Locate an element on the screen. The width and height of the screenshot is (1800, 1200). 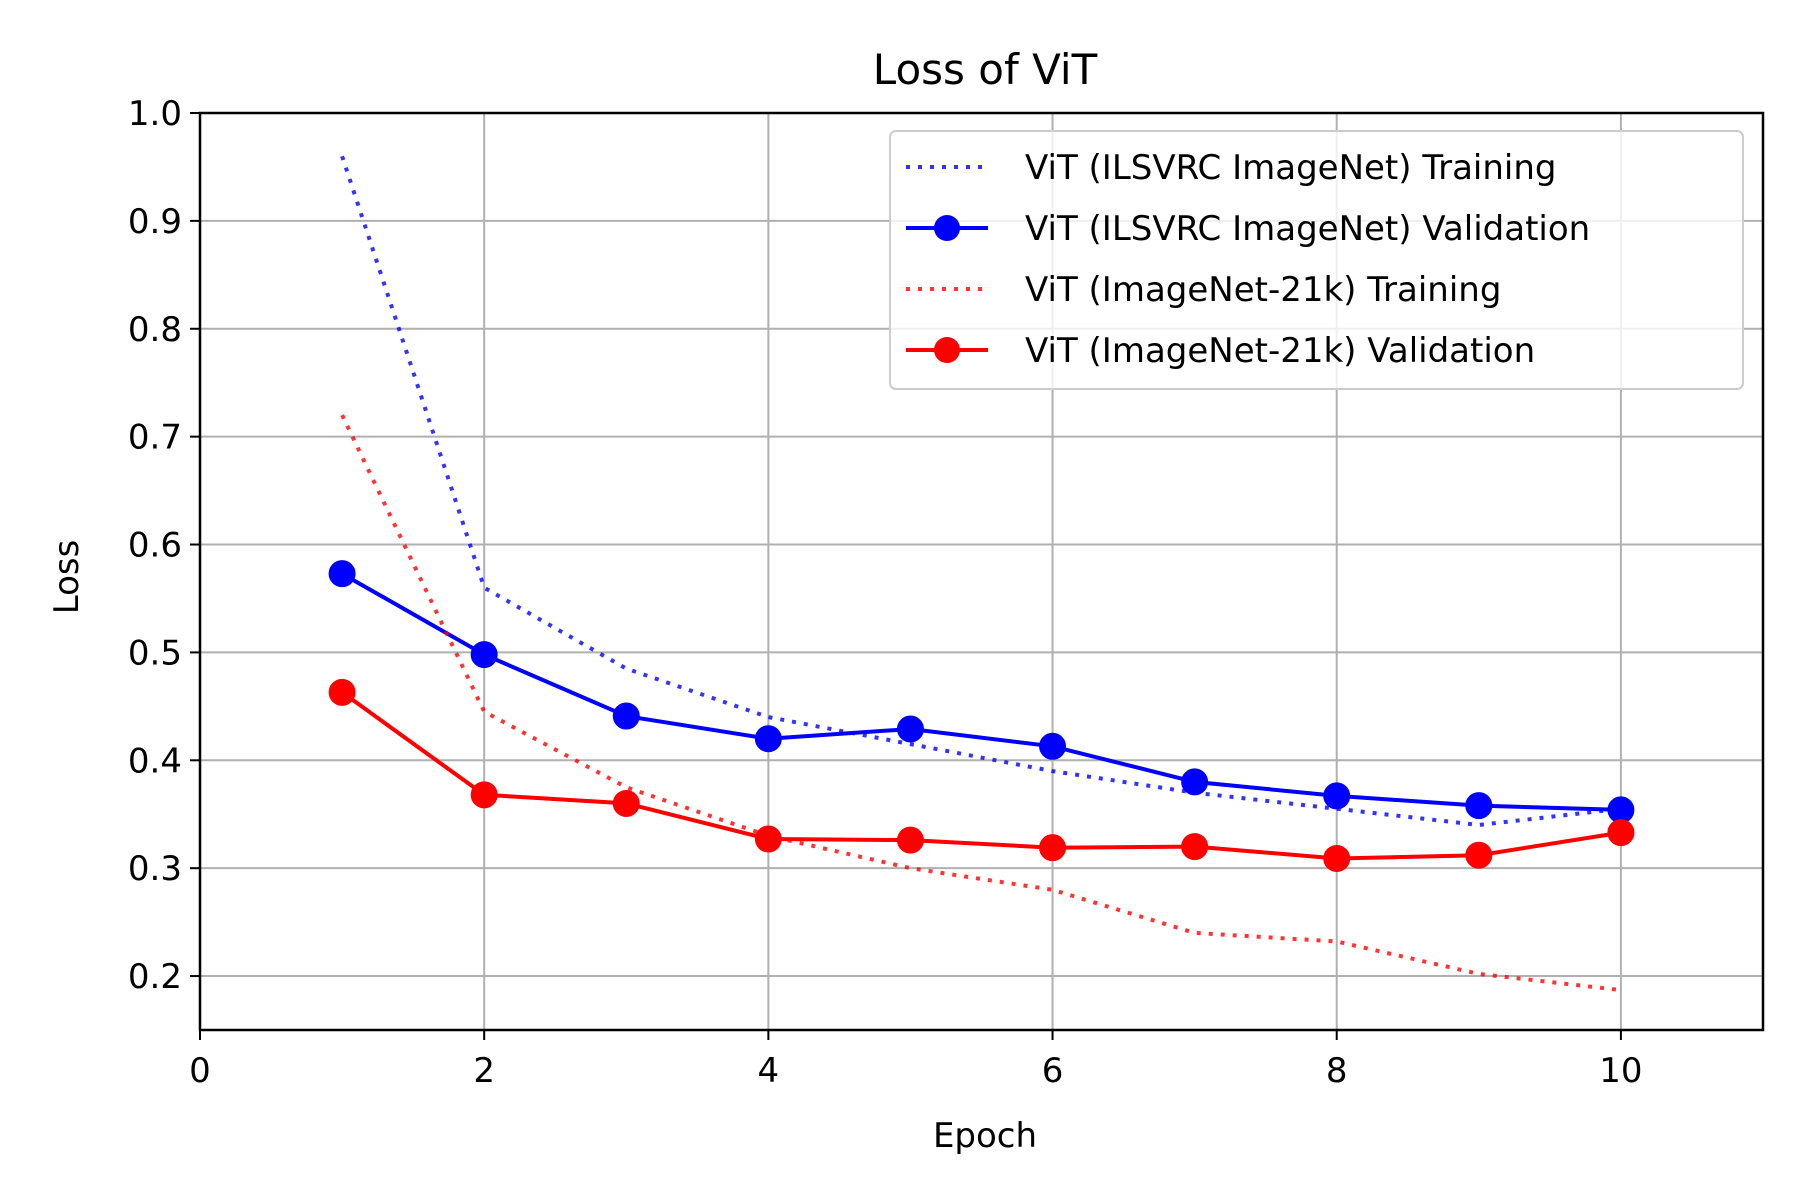
chart-title: Loss of ViT is located at coordinates (985, 69).